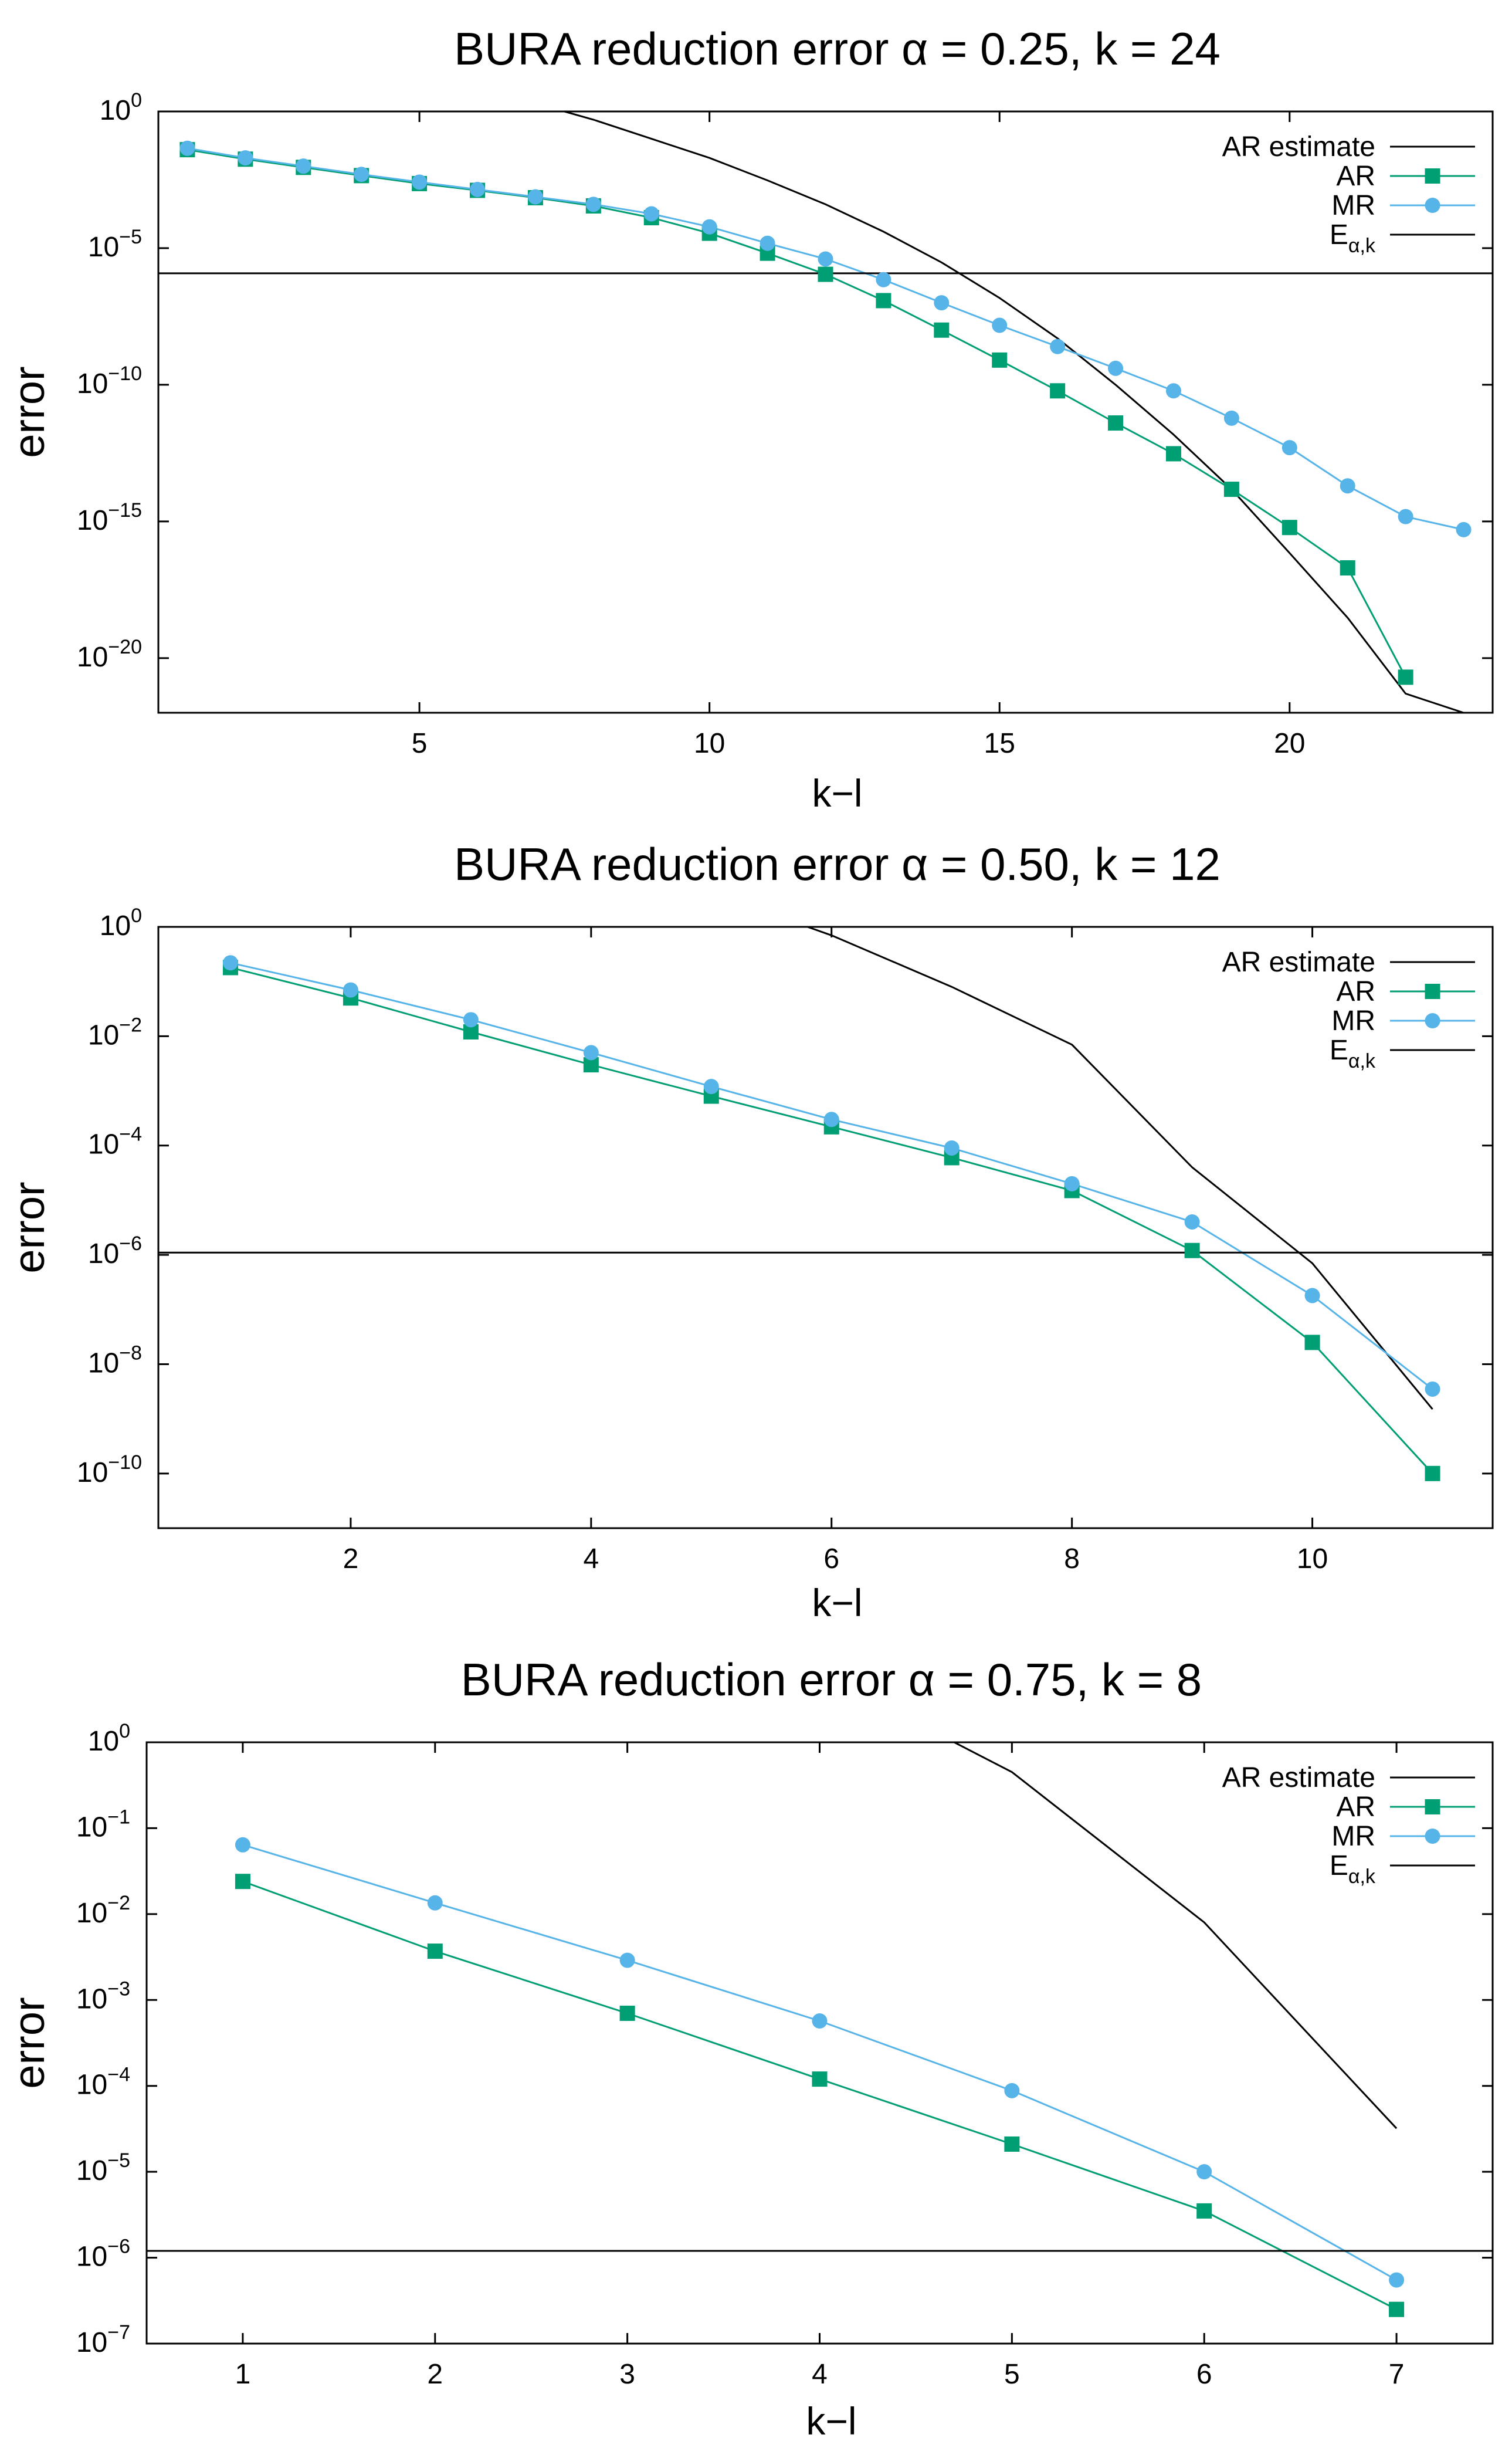 The width and height of the screenshot is (1512, 2448). I want to click on legend-label-base: E, so click(1339, 234).